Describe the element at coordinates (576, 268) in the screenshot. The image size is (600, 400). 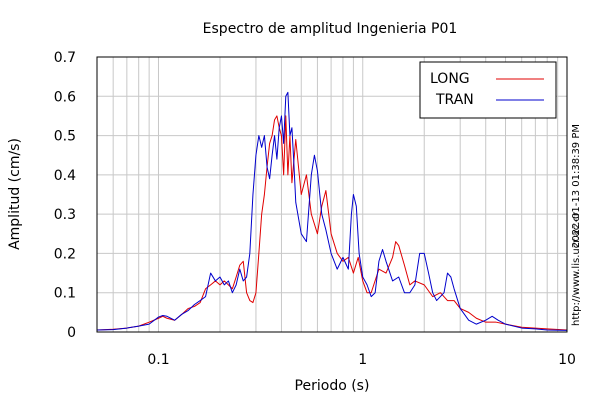
I see `url-annotation: http://www.lis.ucr.ac.cr` at that location.